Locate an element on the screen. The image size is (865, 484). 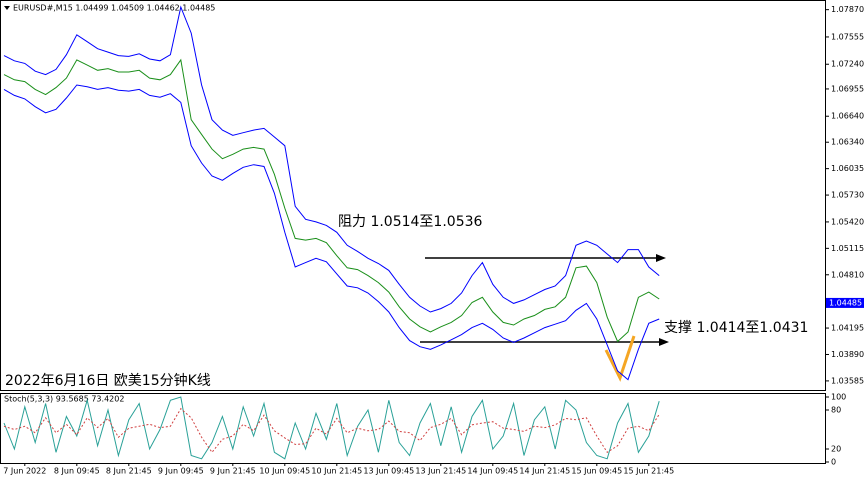
last-price-box is located at coordinates (845, 302).